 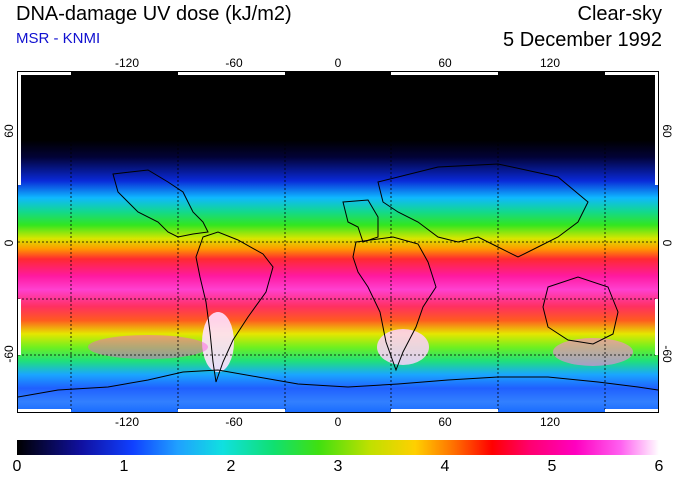 What do you see at coordinates (58, 38) in the screenshot?
I see `data-source: MSR - KNMI` at bounding box center [58, 38].